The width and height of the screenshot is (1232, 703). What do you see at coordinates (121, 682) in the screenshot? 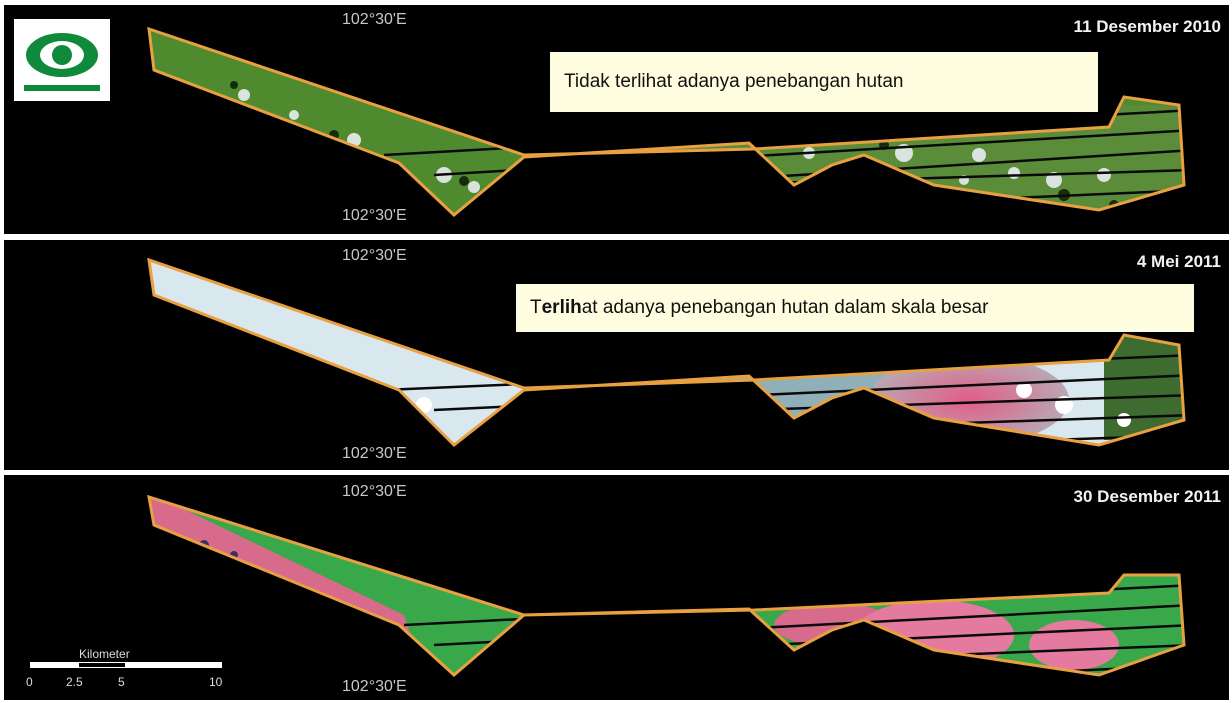
I see `scale-tick: 5` at bounding box center [121, 682].